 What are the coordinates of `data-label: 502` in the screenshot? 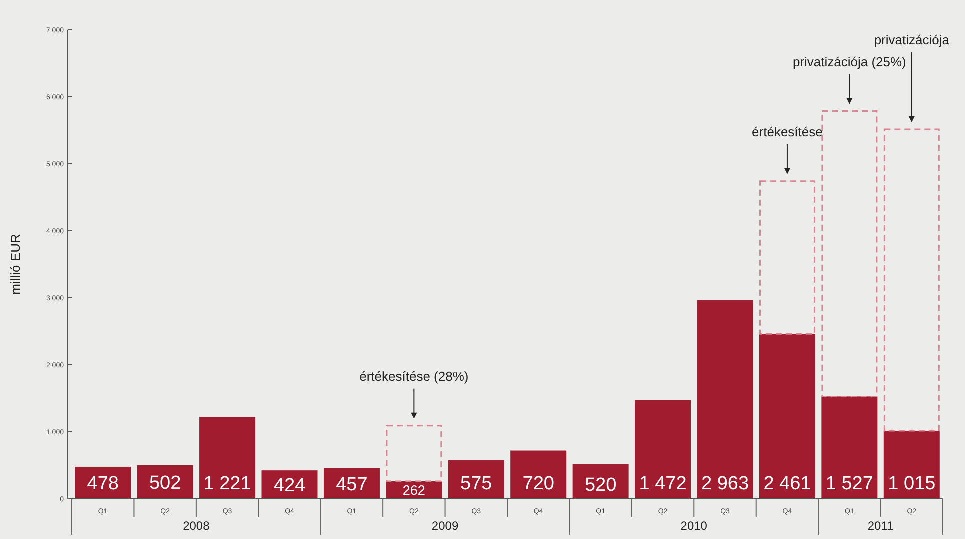 It's located at (165, 483).